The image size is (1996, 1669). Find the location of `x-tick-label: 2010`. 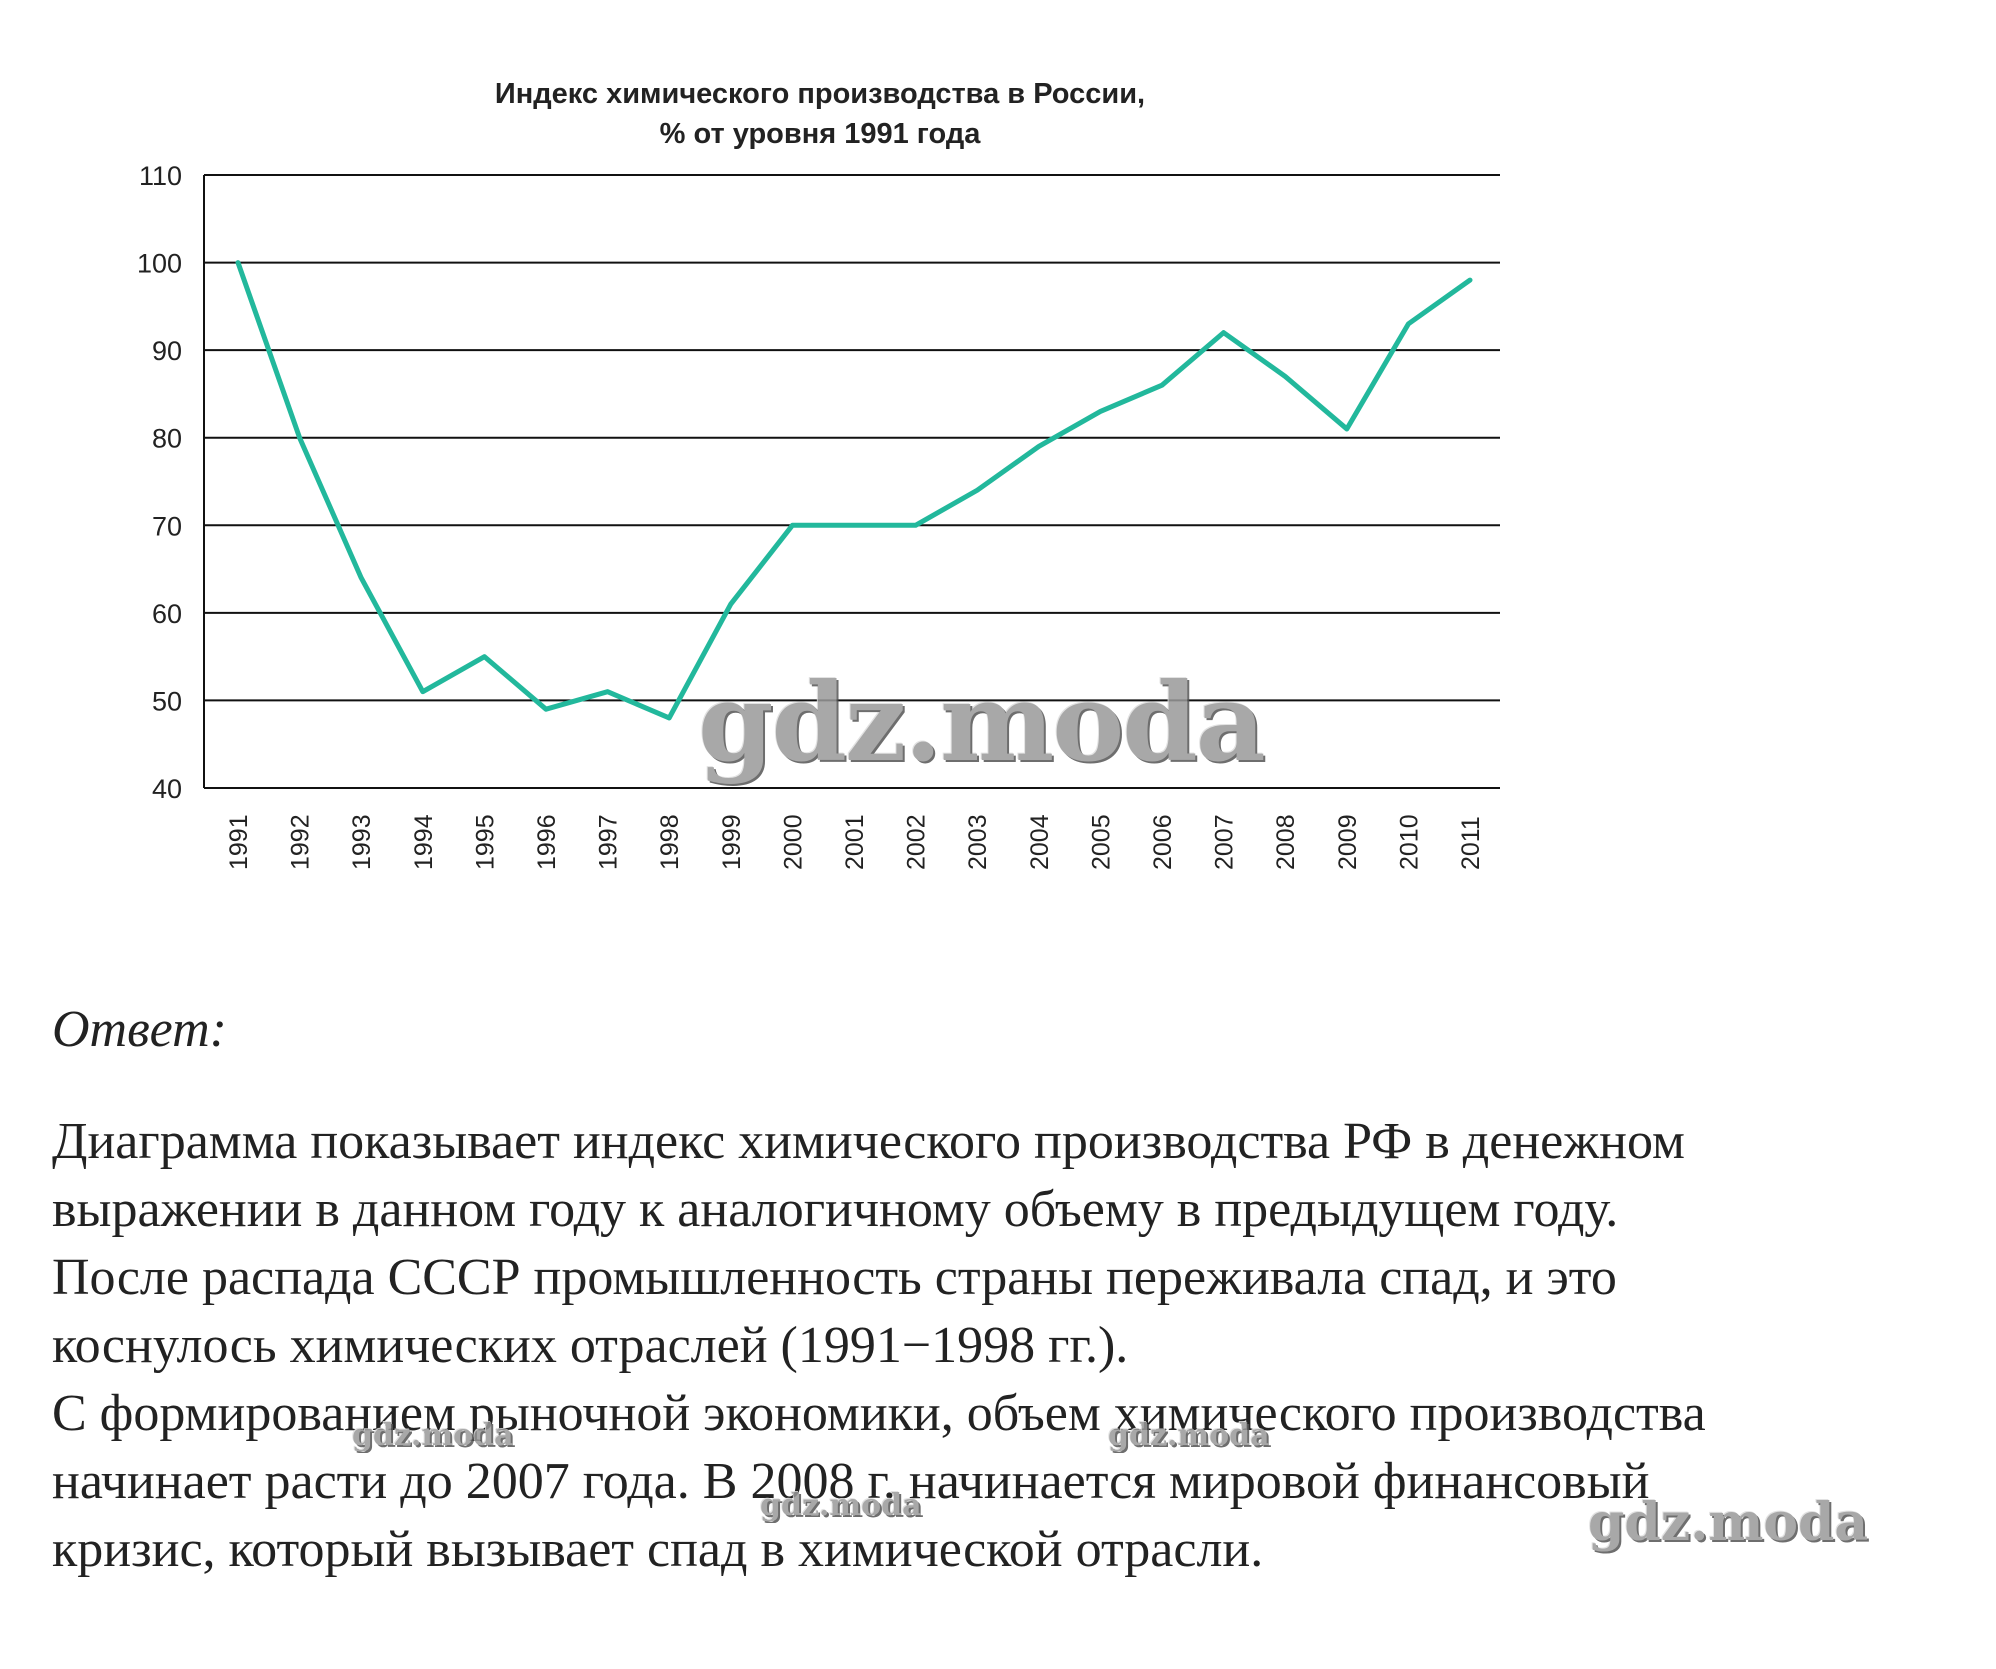

x-tick-label: 2010 is located at coordinates (1409, 842).